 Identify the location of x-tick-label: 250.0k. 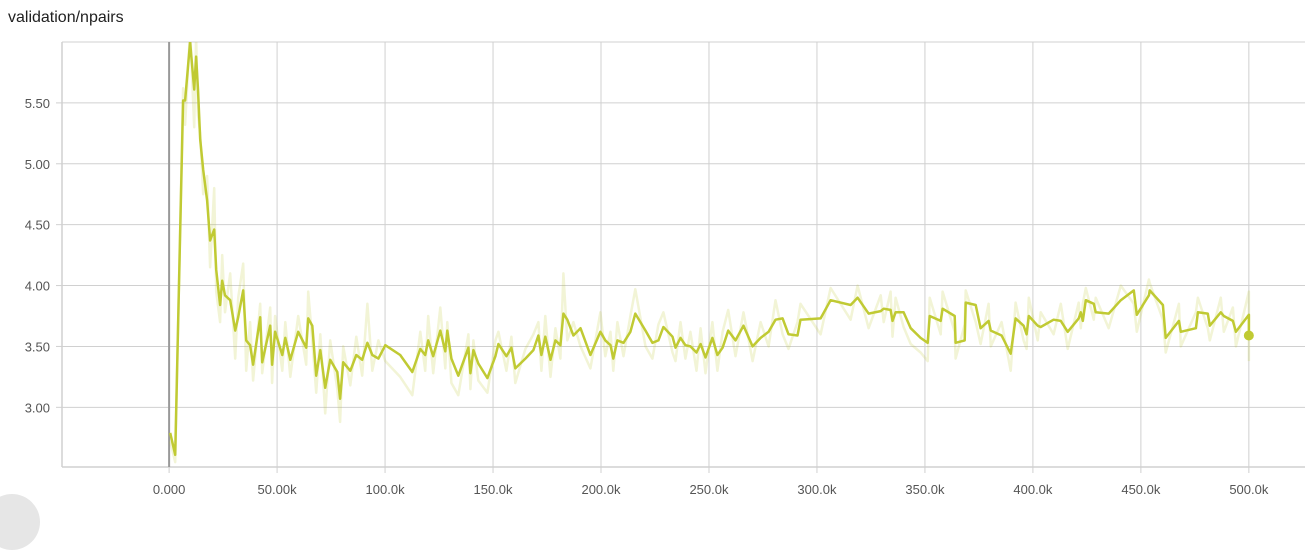
(709, 489).